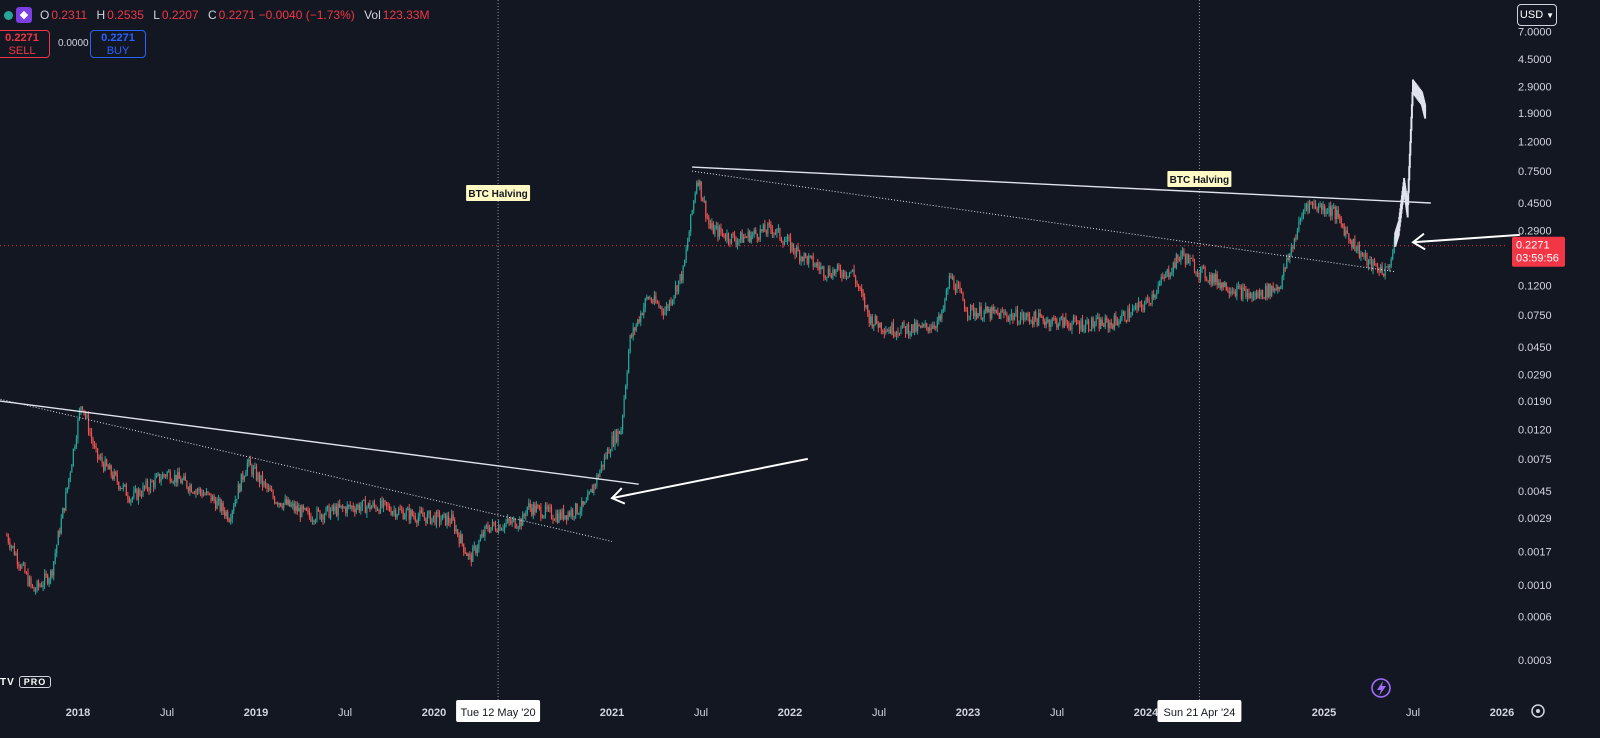  Describe the element at coordinates (1381, 688) in the screenshot. I see `lightning-assistant-icon` at that location.